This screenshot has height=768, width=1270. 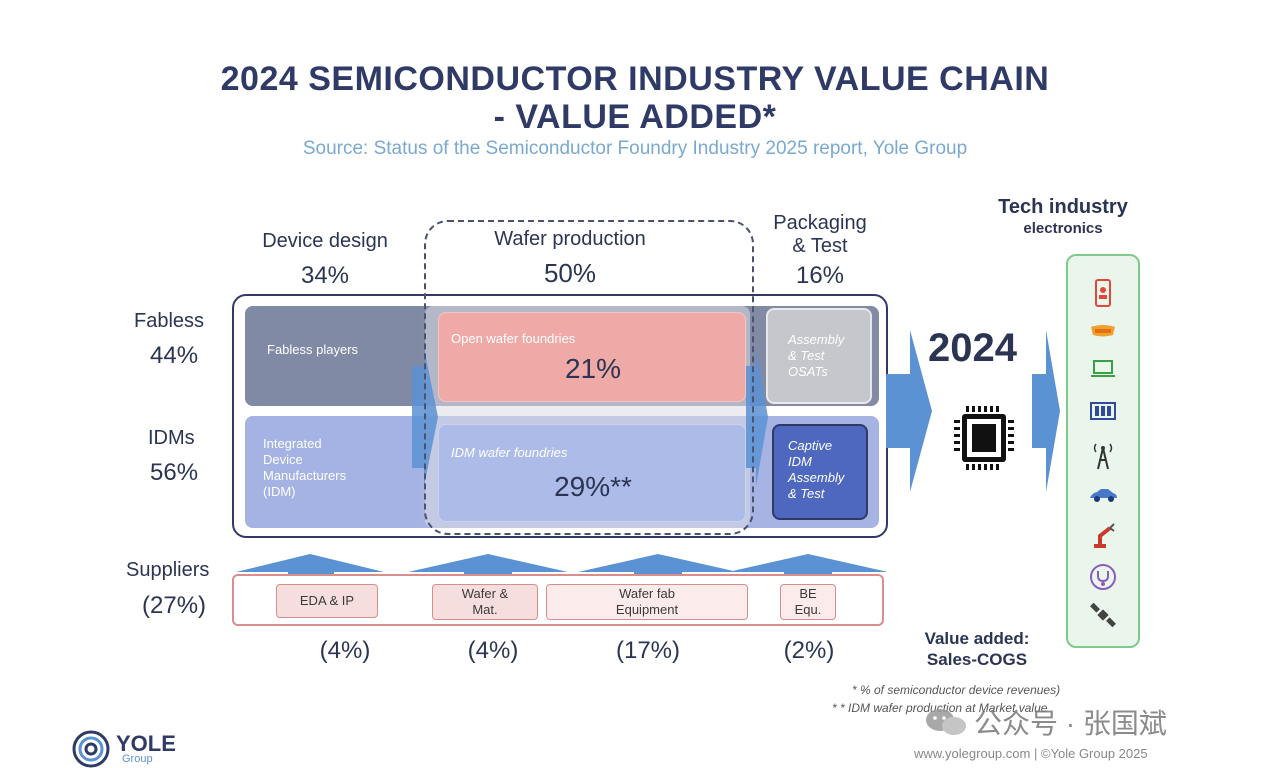 What do you see at coordinates (808, 609) in the screenshot?
I see `supplier-be-line2: Equ.` at bounding box center [808, 609].